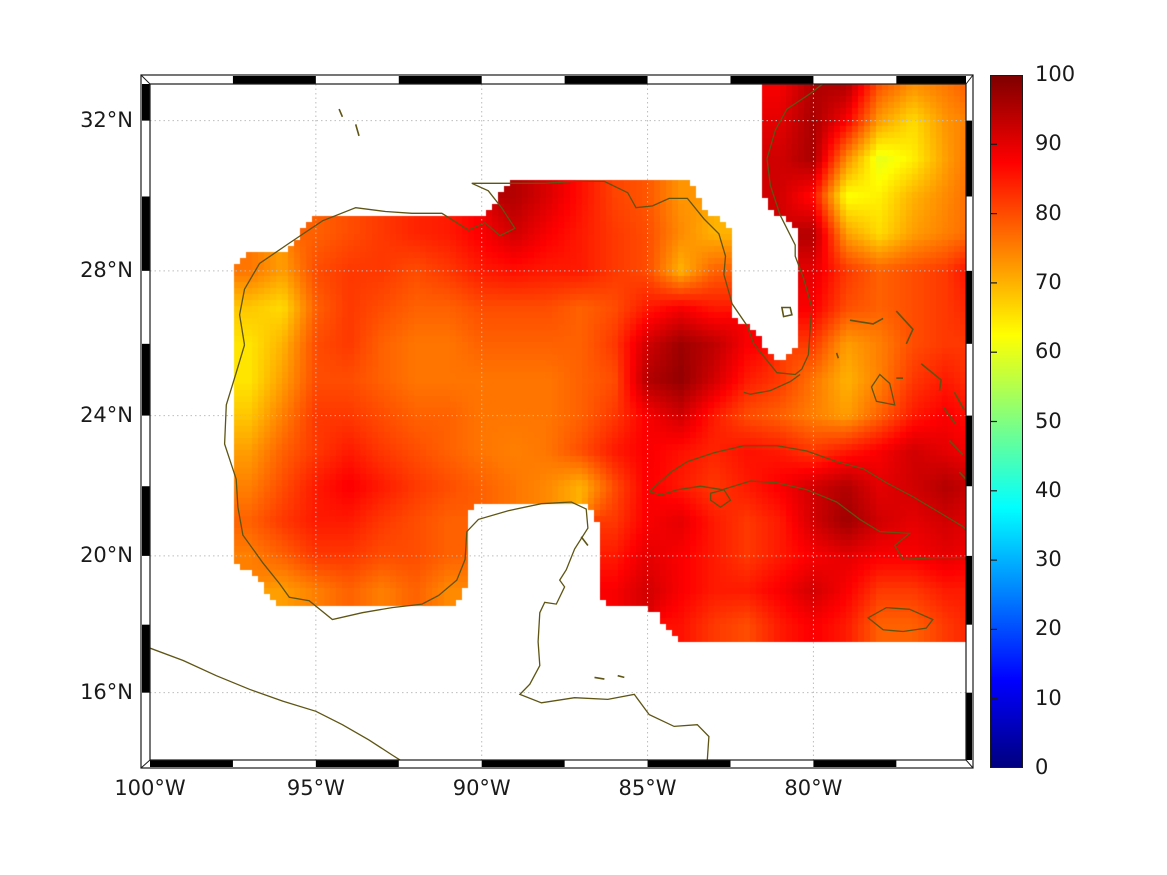 This screenshot has height=875, width=1167. What do you see at coordinates (1055, 74) in the screenshot?
I see `colorbar-tick-label: 100` at bounding box center [1055, 74].